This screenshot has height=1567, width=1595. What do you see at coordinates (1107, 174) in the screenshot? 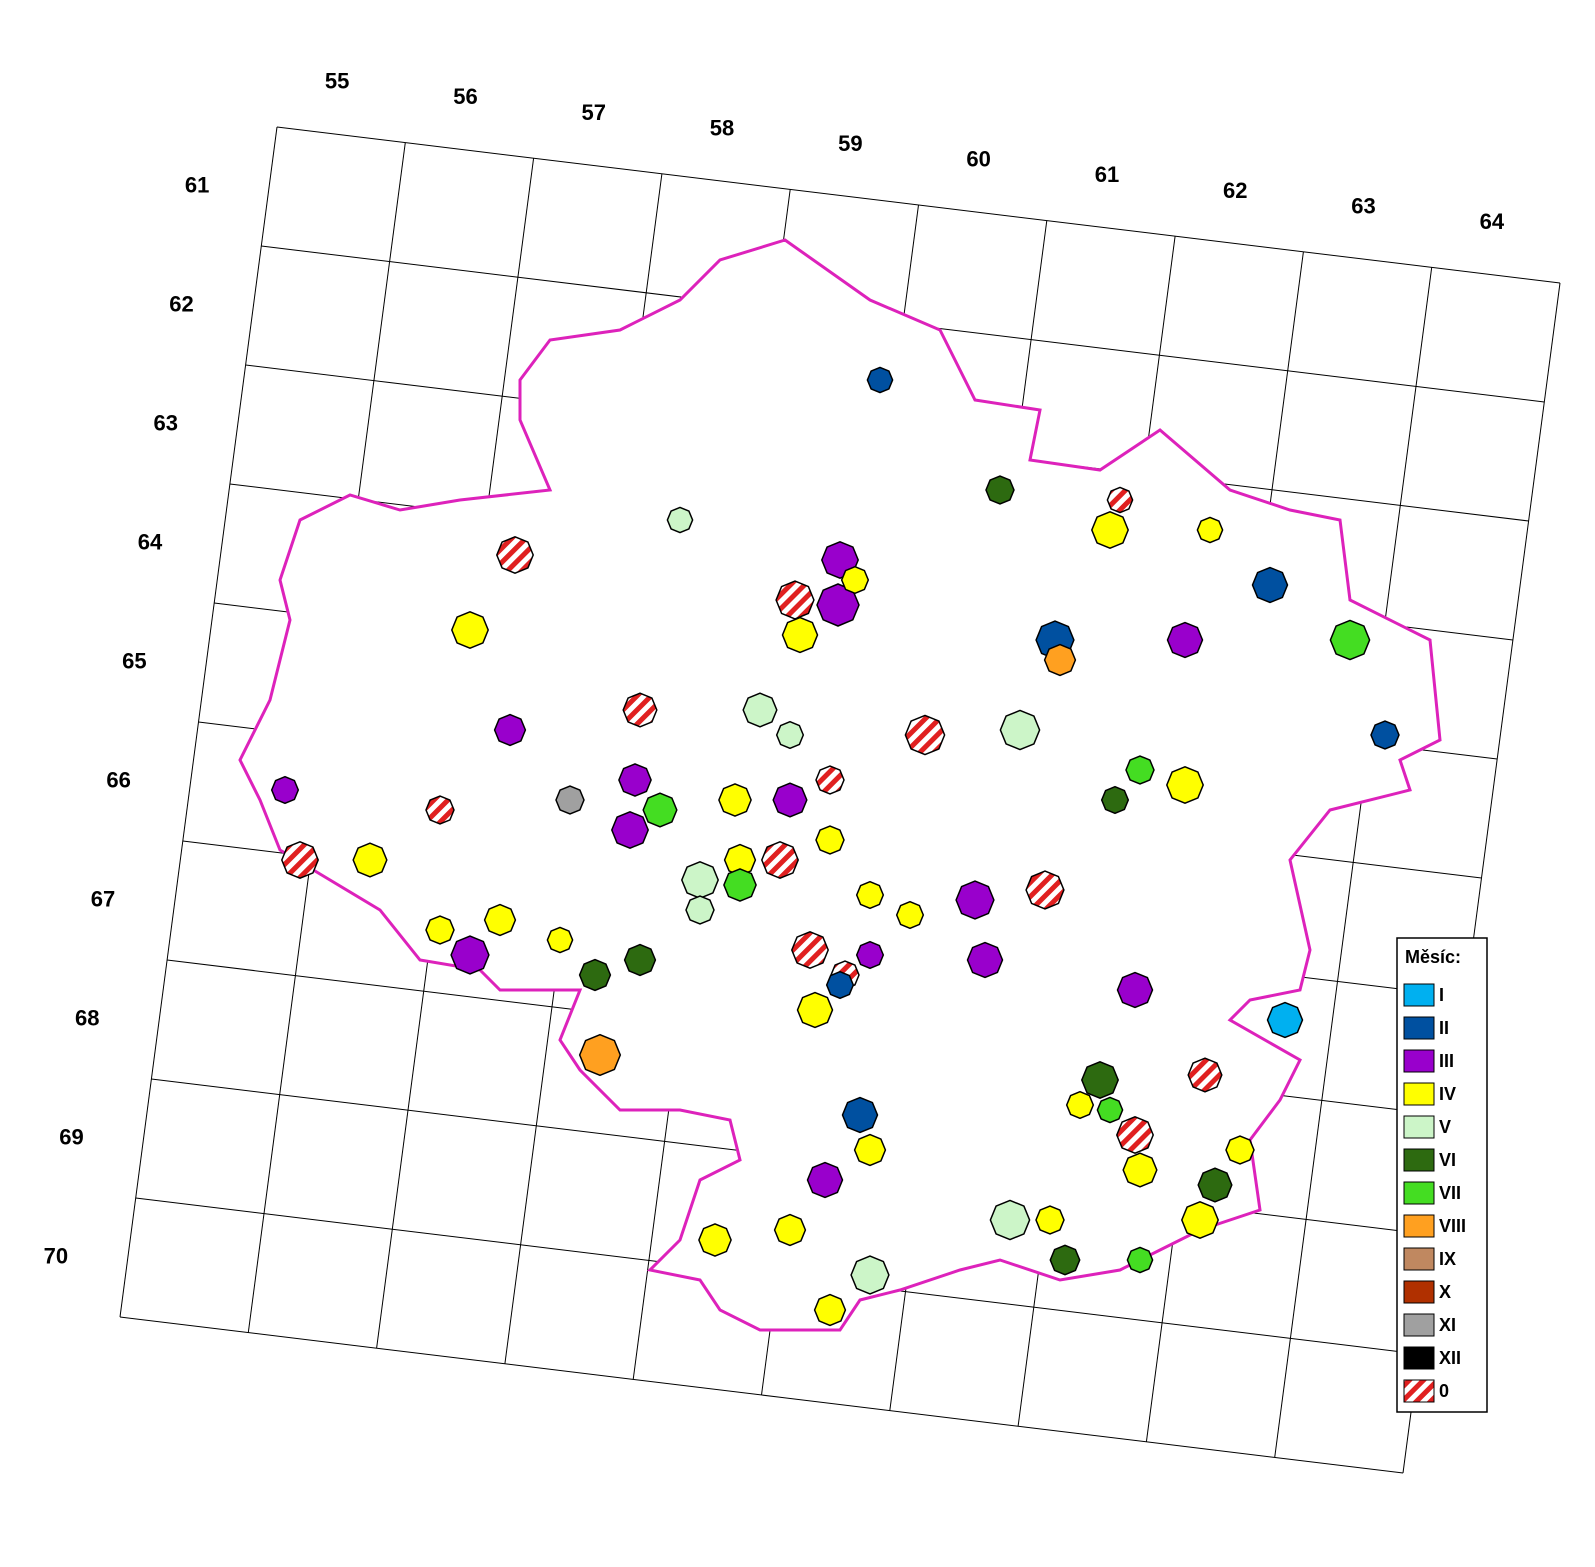
I see `column-label: 61` at bounding box center [1107, 174].